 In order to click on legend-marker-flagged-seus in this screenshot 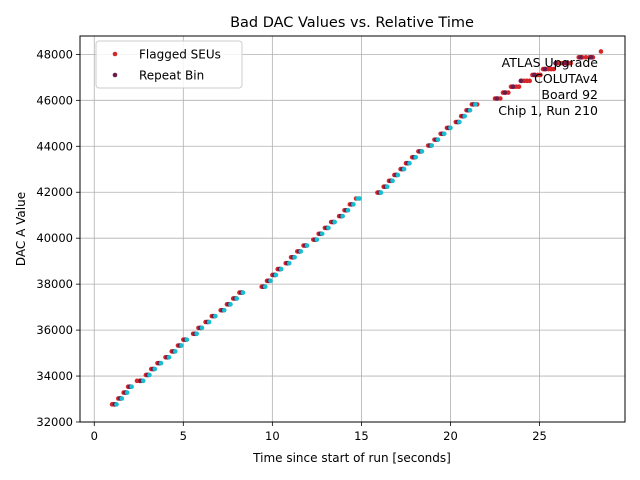, I will do `click(115, 54)`.